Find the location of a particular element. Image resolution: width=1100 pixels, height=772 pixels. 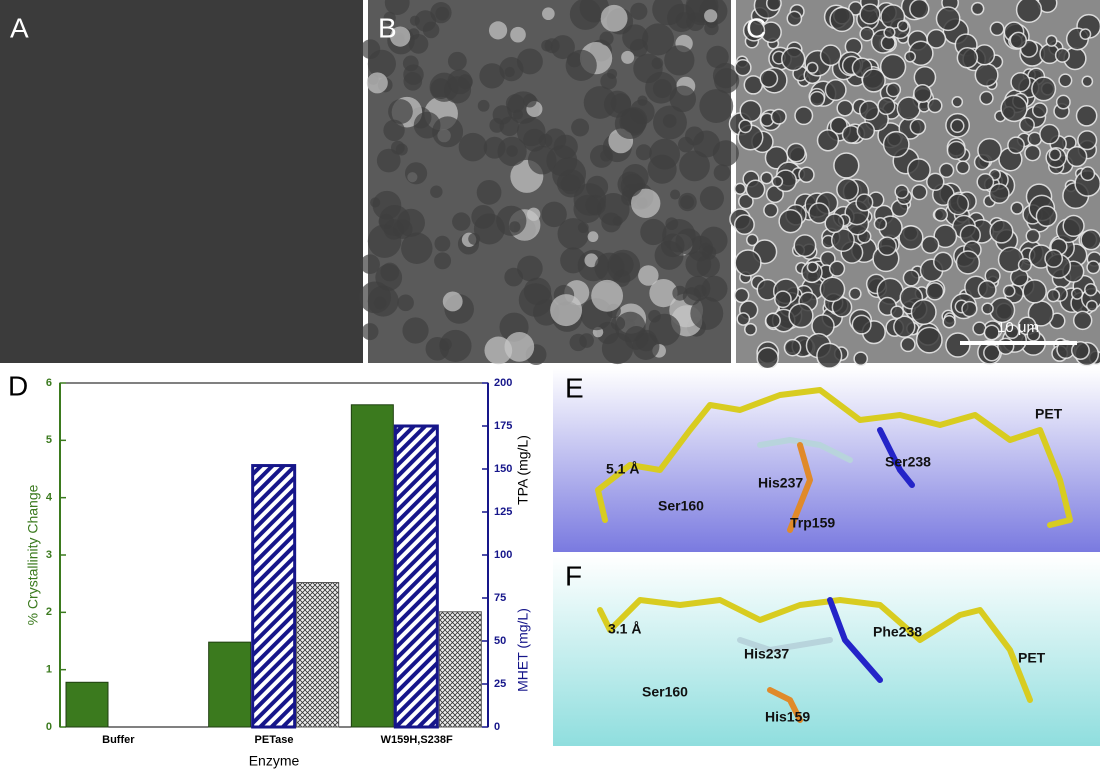

x-tick-label: PETase is located at coordinates (274, 740).